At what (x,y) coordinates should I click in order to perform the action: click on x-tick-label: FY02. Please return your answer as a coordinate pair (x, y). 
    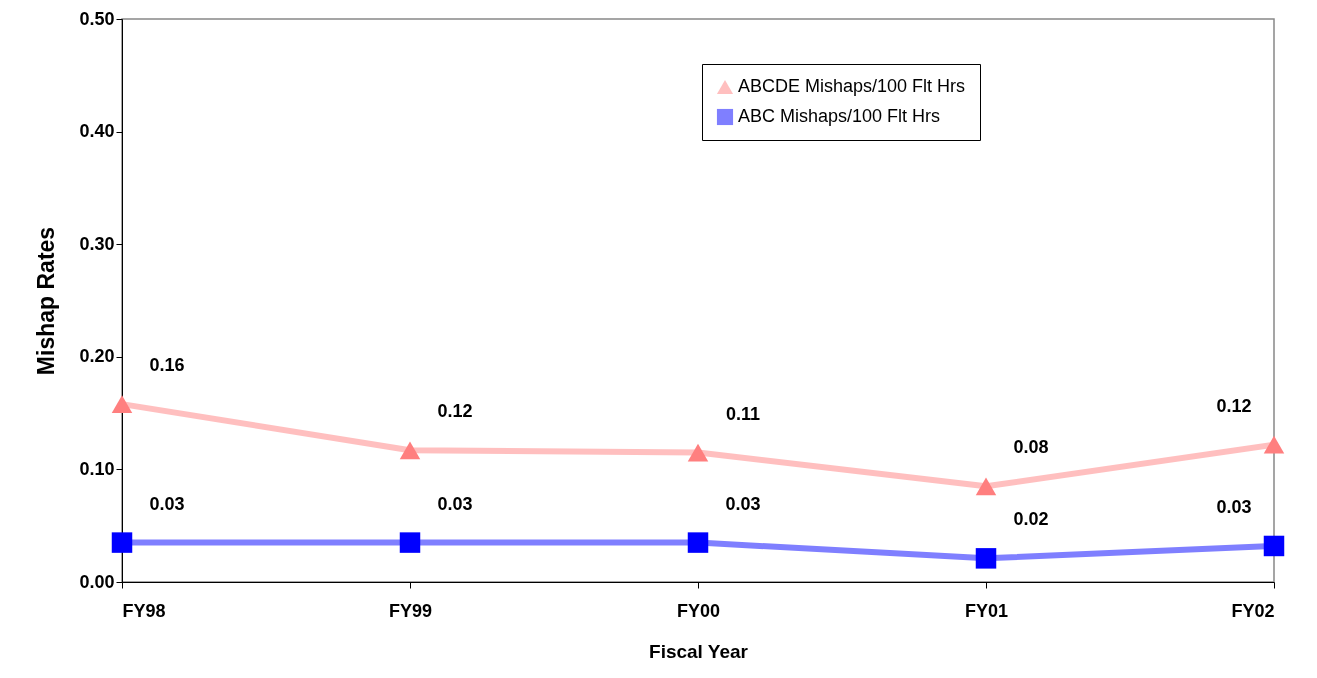
    Looking at the image, I should click on (1253, 610).